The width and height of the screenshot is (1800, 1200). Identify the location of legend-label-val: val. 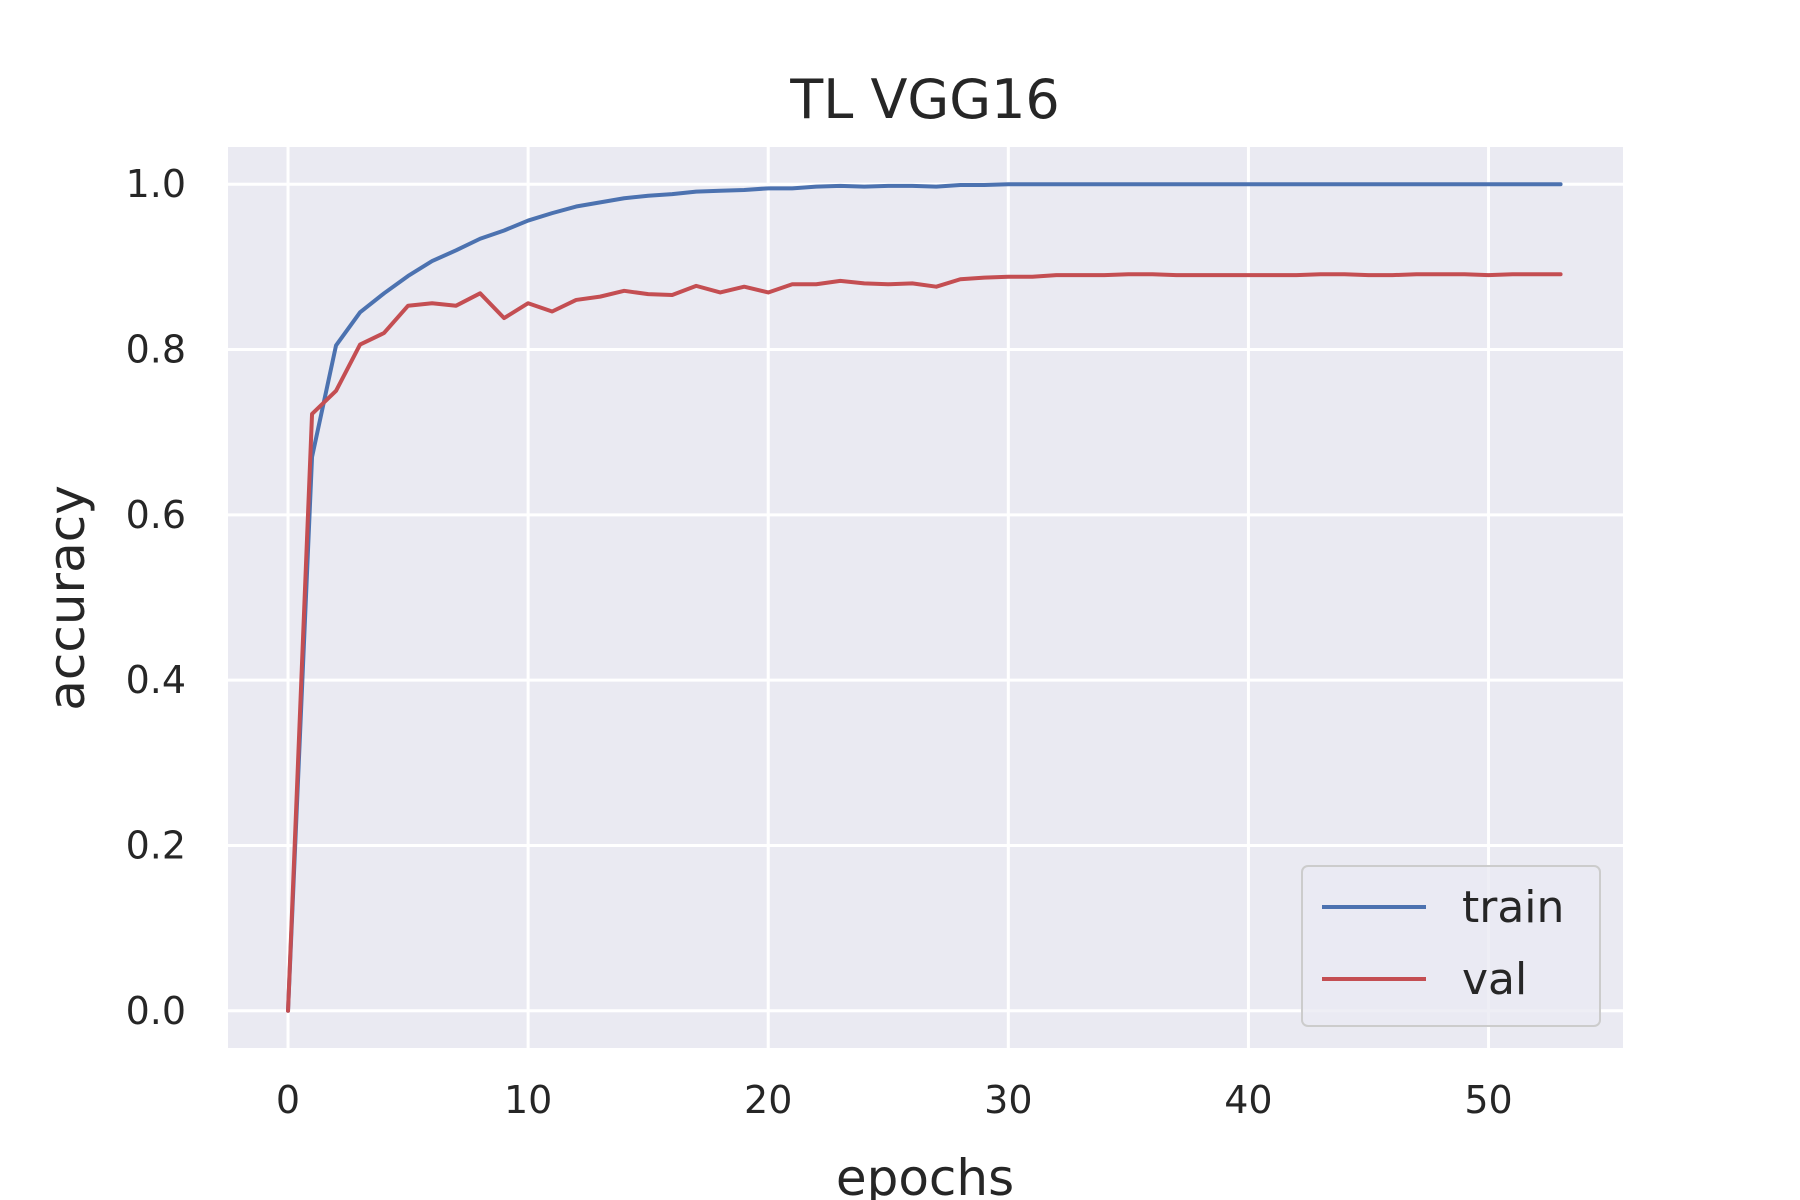
(1494, 979).